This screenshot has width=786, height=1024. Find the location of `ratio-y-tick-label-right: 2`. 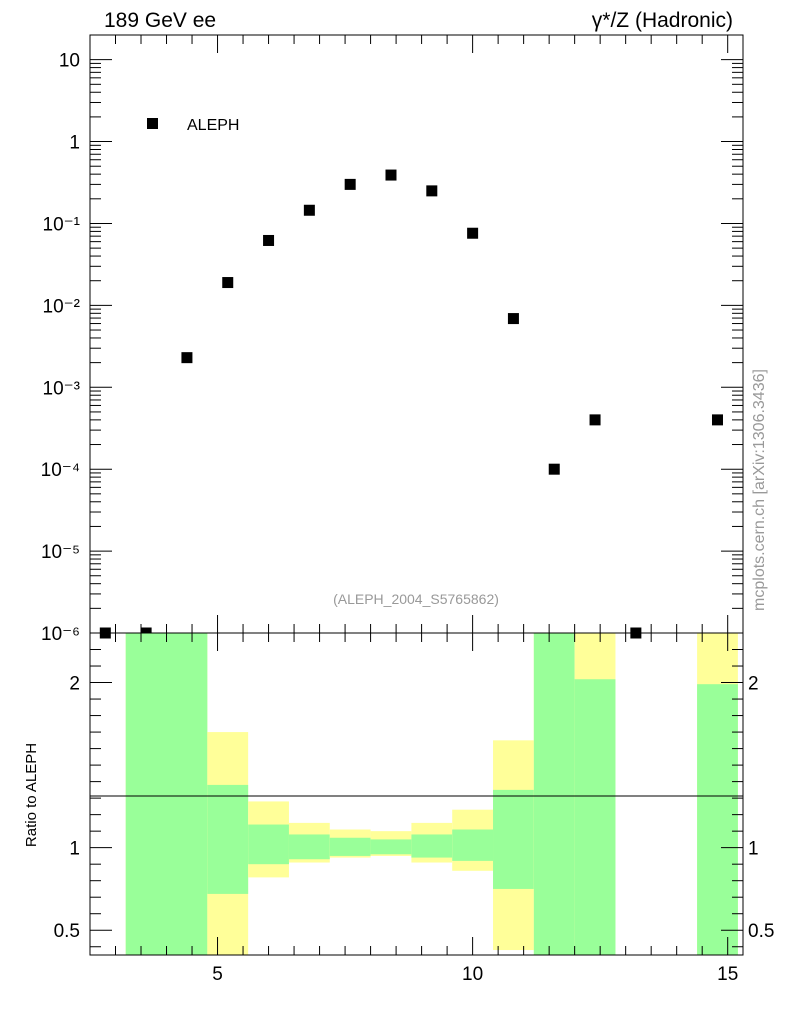

ratio-y-tick-label-right: 2 is located at coordinates (753, 684).